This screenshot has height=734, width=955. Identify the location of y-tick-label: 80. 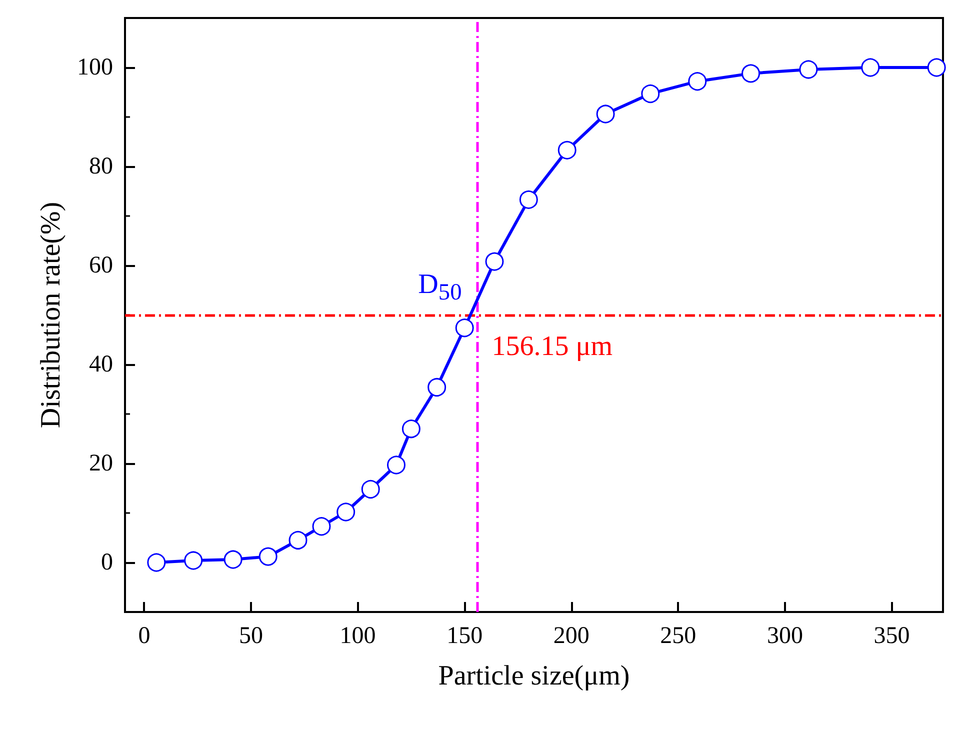
(101, 167).